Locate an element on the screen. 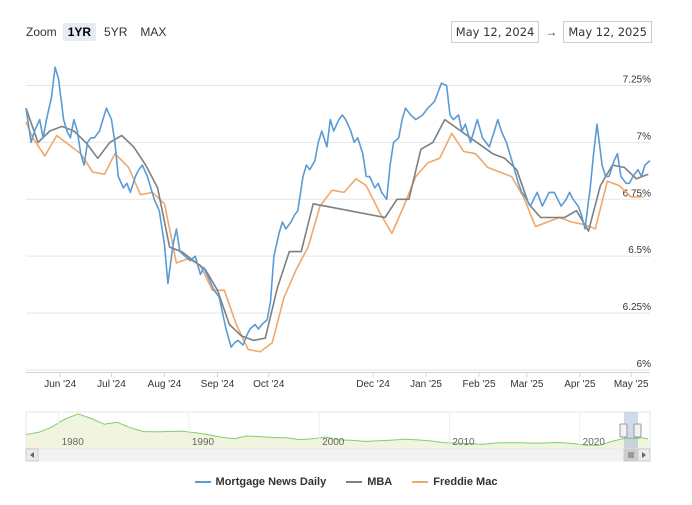  date-arrow-icon: → is located at coordinates (551, 32).